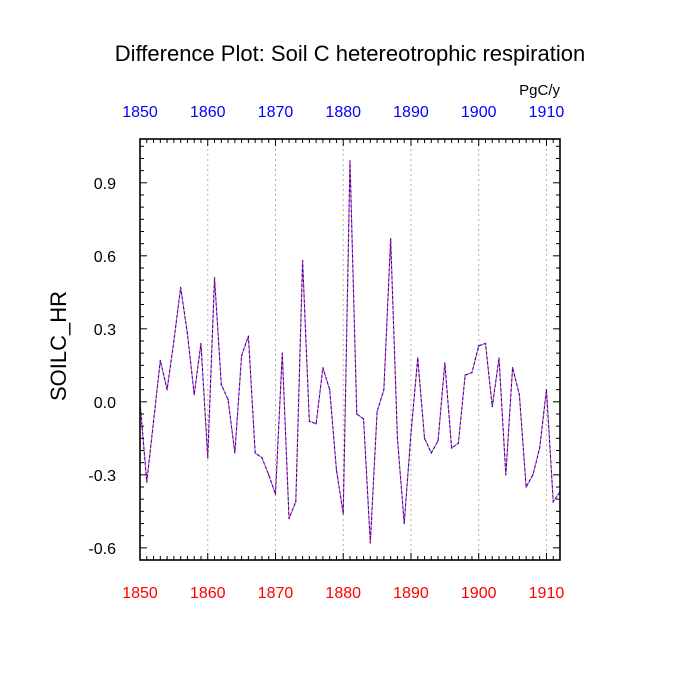 The width and height of the screenshot is (700, 700). Describe the element at coordinates (140, 593) in the screenshot. I see `x-tick-label-bottom: 1850` at that location.